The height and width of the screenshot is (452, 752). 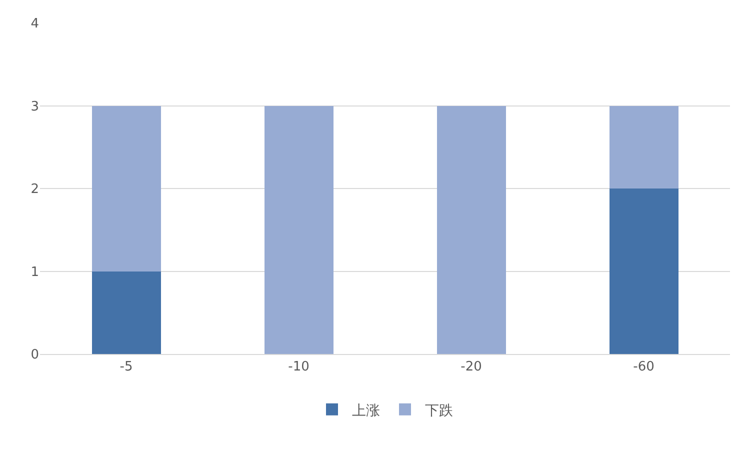 What do you see at coordinates (34, 106) in the screenshot?
I see `y-tick-label: 3` at bounding box center [34, 106].